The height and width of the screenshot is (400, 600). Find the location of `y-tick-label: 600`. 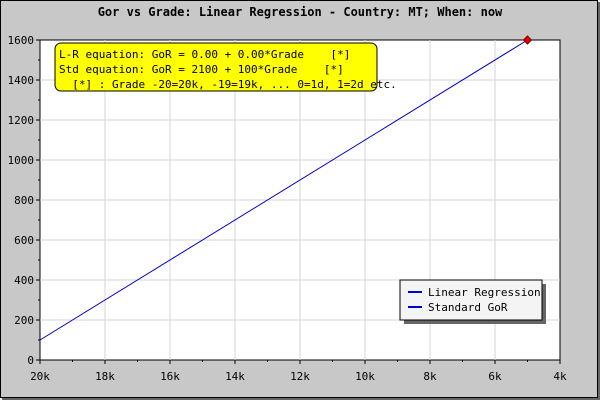

y-tick-label: 600 is located at coordinates (24, 240).